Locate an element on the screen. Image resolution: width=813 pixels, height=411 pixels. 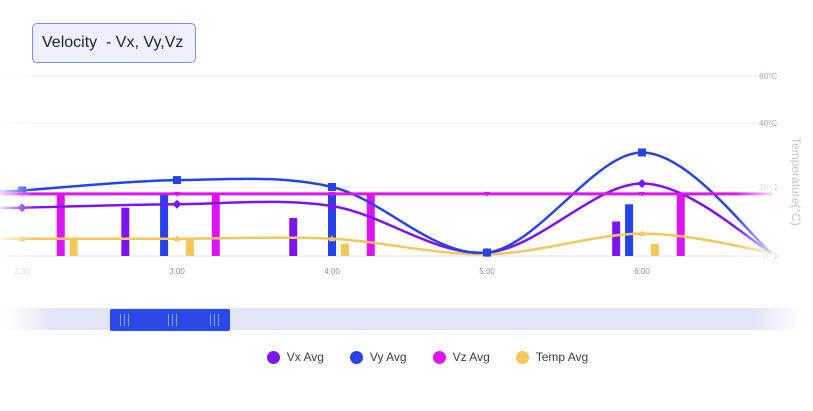
x-tick-label: 5:00 is located at coordinates (487, 271).